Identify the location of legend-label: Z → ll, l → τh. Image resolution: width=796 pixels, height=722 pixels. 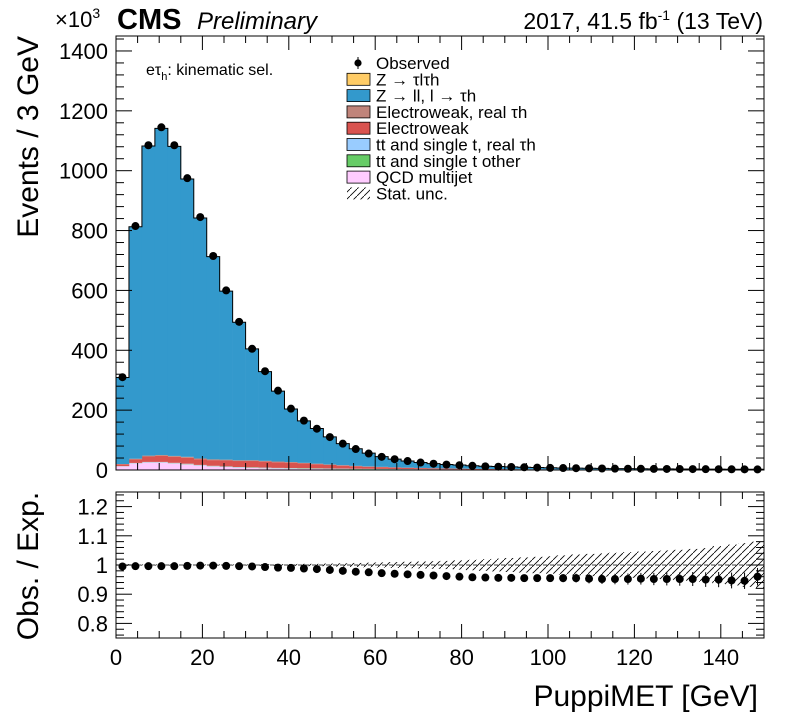
(426, 96).